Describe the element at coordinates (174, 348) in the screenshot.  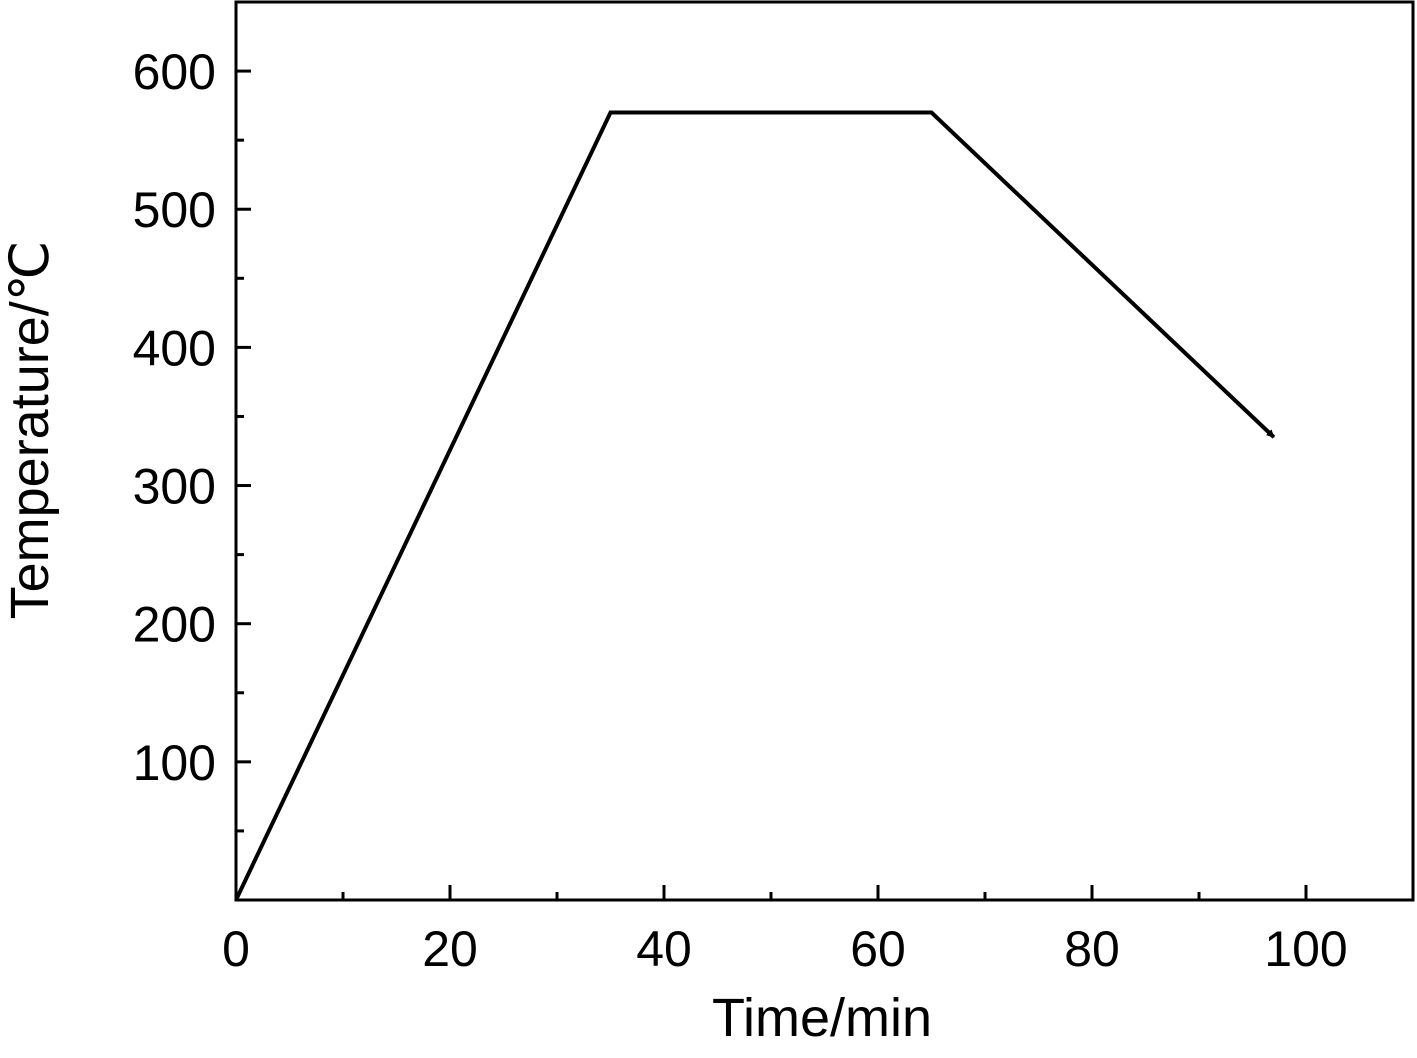
I see `y-tick-label: 400` at that location.